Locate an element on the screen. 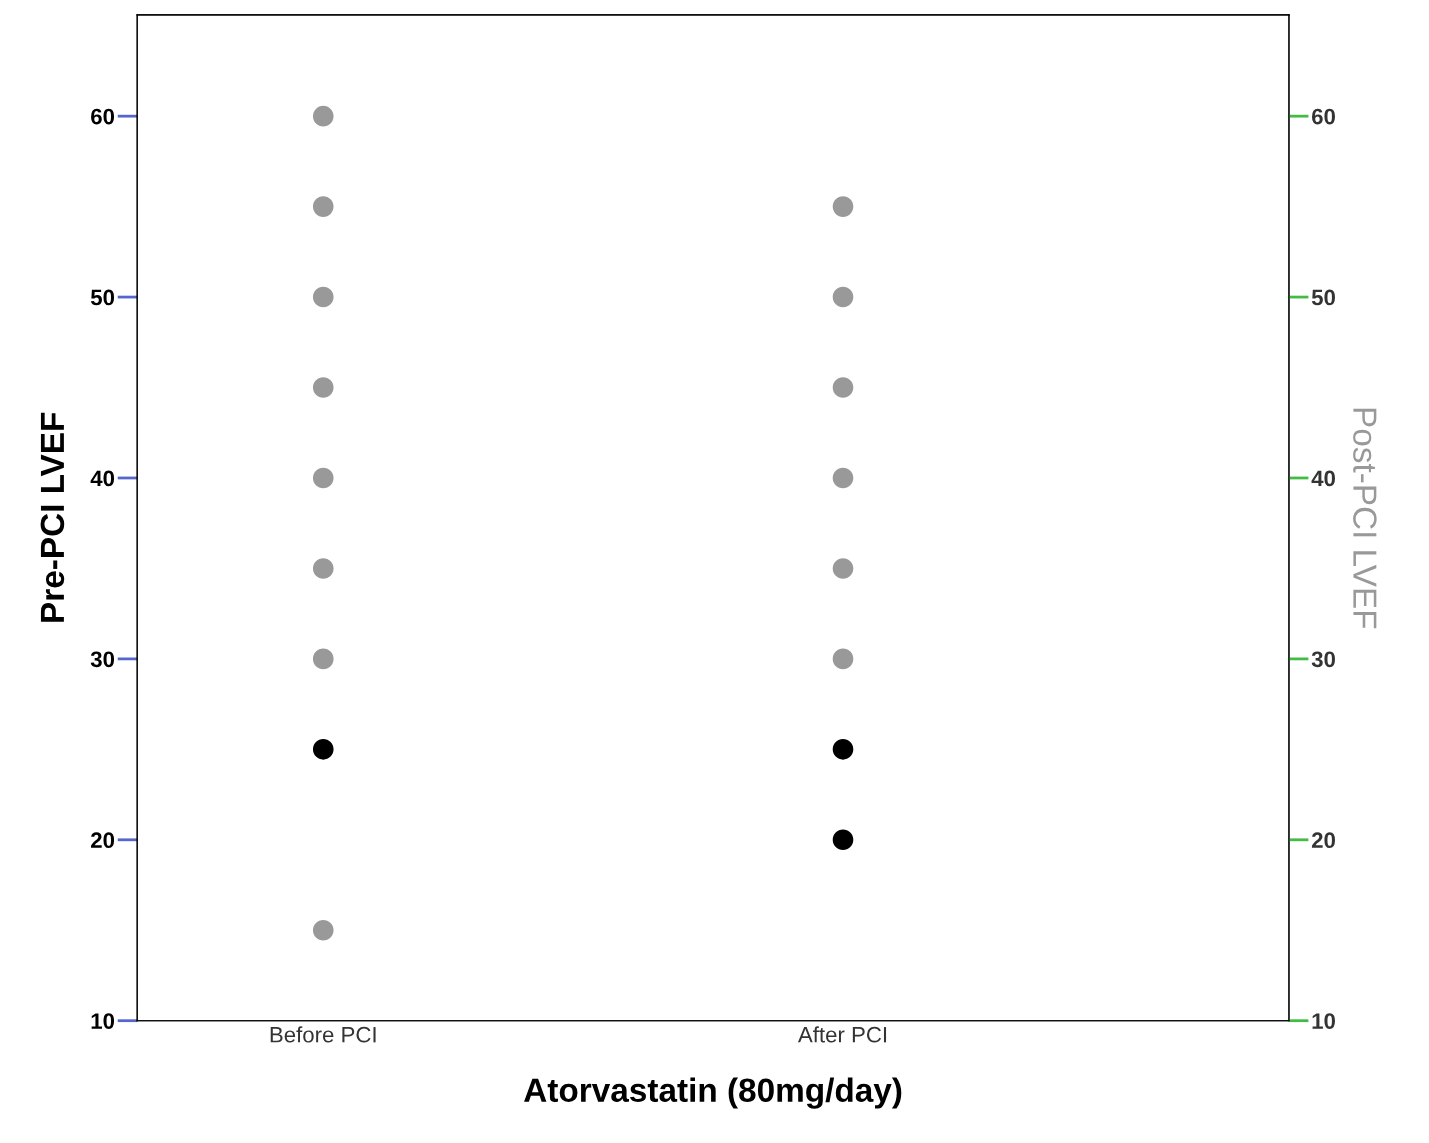  y-tick-label: 40 is located at coordinates (102, 478).